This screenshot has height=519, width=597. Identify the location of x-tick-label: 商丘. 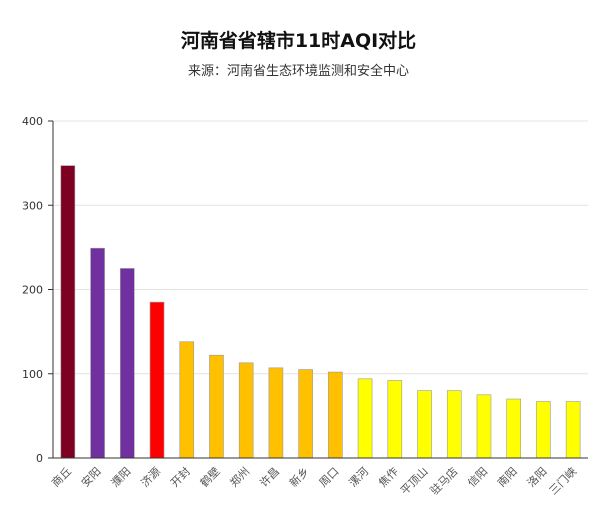
(61, 476).